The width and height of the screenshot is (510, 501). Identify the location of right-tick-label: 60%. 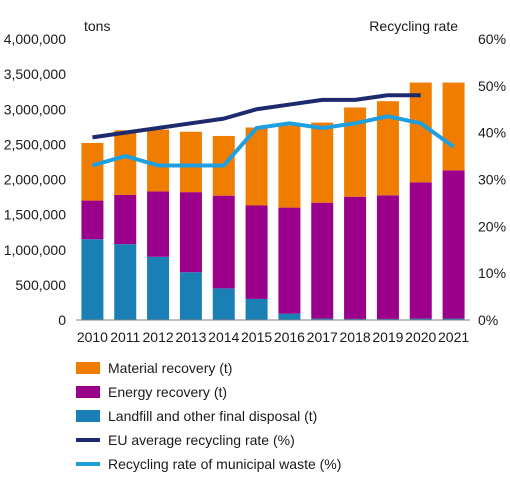
(492, 39).